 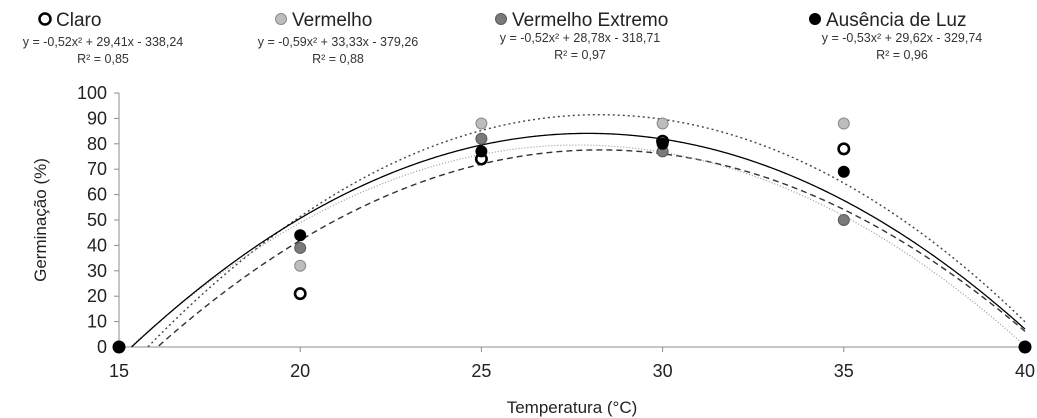 I want to click on y-tick-label: 50, so click(x=97, y=220).